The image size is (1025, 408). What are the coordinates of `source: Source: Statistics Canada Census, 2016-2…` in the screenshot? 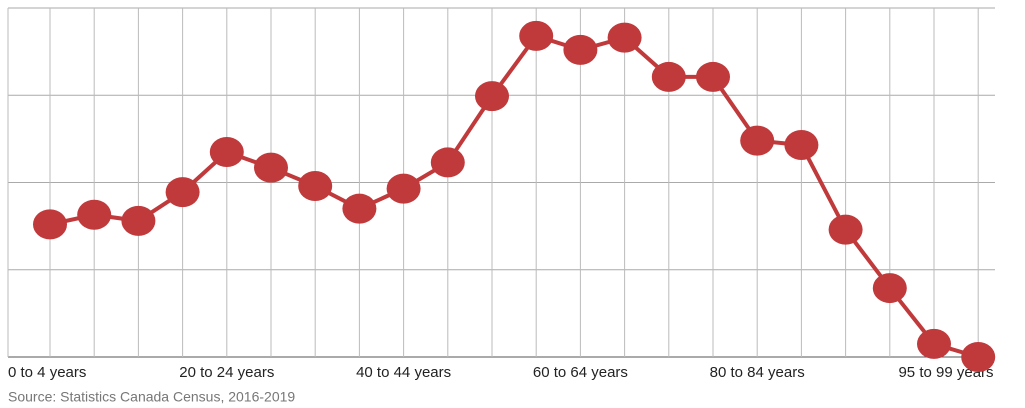 It's located at (151, 397).